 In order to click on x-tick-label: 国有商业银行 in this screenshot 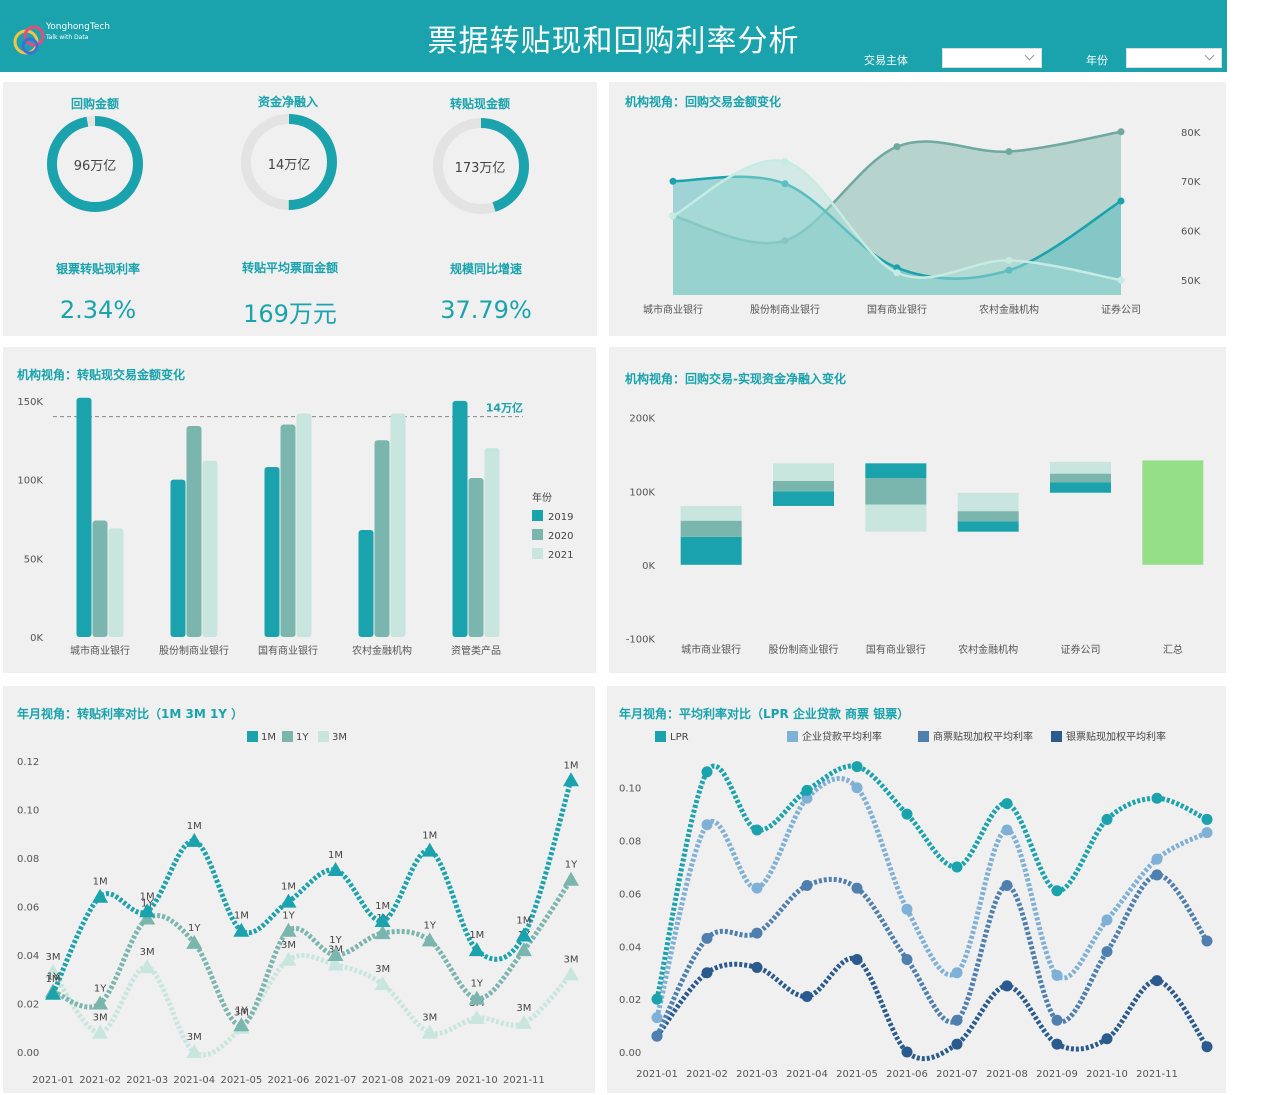, I will do `click(897, 309)`.